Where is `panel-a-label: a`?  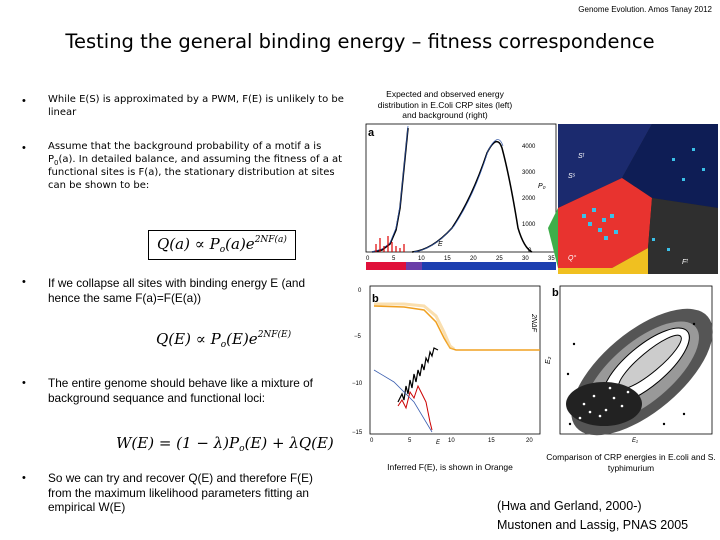
panel-a-label: a is located at coordinates (371, 133).